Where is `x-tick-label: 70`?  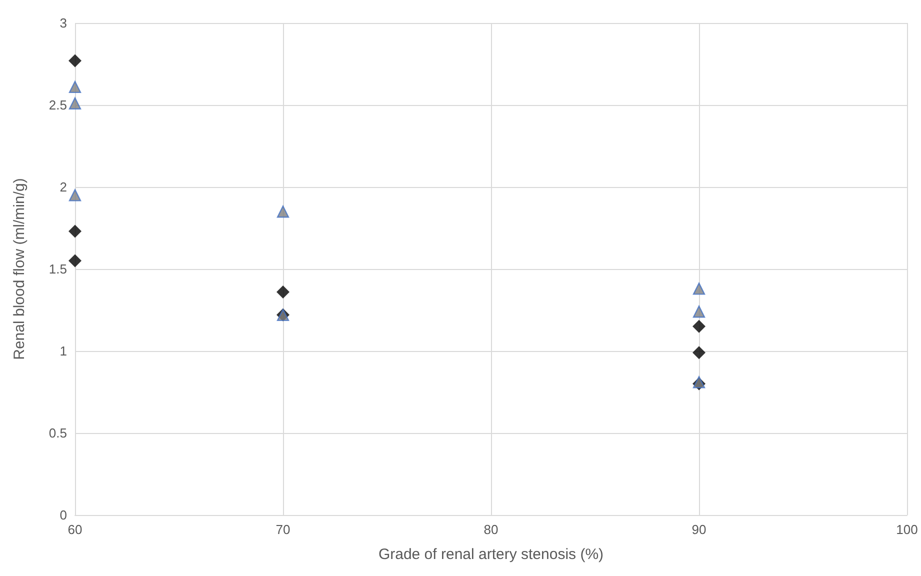
x-tick-label: 70 is located at coordinates (283, 529).